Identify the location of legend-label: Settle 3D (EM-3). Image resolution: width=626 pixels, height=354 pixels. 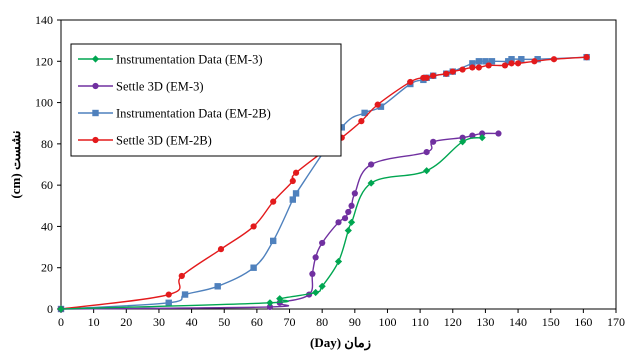
(159, 87).